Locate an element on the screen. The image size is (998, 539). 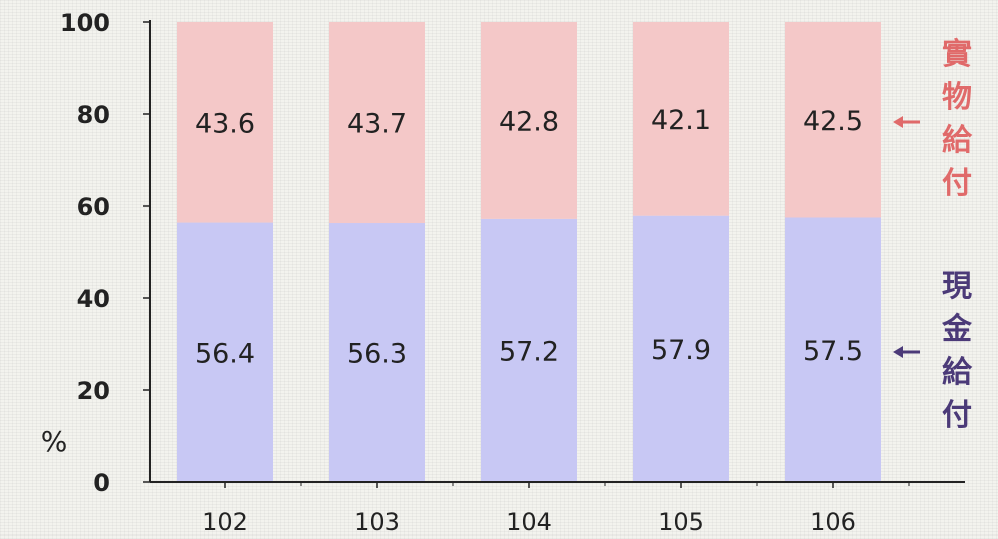
data-label: 56.4 is located at coordinates (225, 353).